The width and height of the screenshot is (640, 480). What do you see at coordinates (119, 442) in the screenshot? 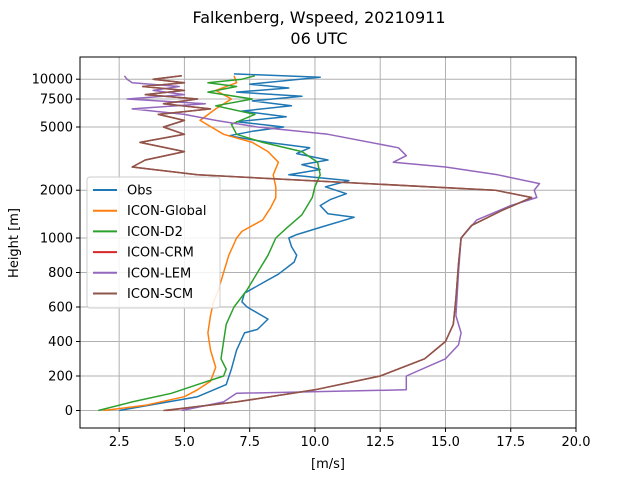
I see `x-tick-label: 2.5` at bounding box center [119, 442].